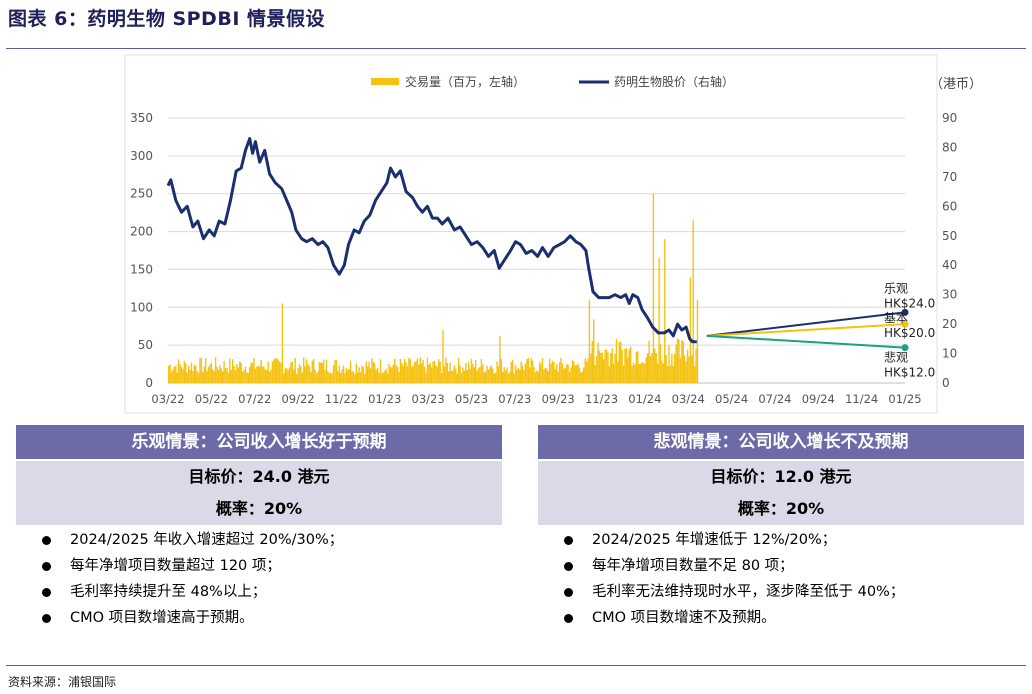 Image resolution: width=1032 pixels, height=694 pixels. I want to click on x-tick-label: 11/23, so click(601, 399).